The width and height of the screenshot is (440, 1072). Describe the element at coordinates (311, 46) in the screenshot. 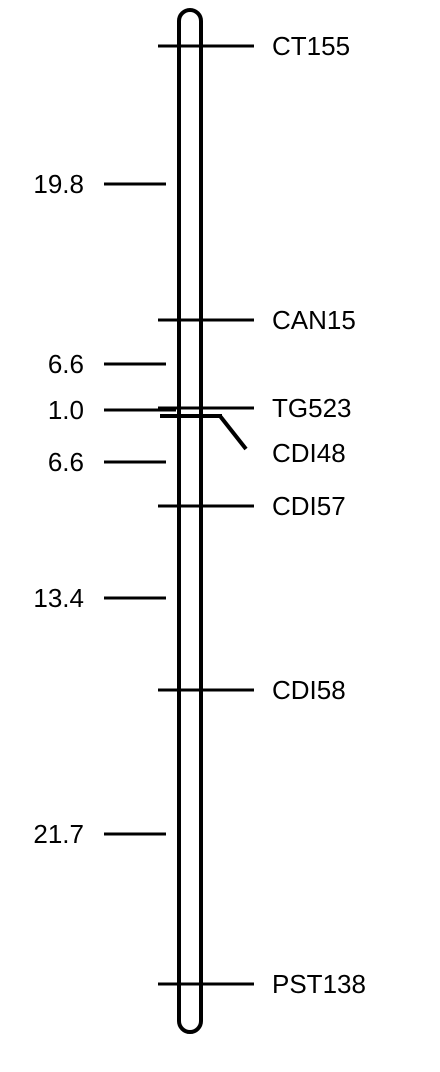

I see `marker-label-ct155: CT155` at that location.